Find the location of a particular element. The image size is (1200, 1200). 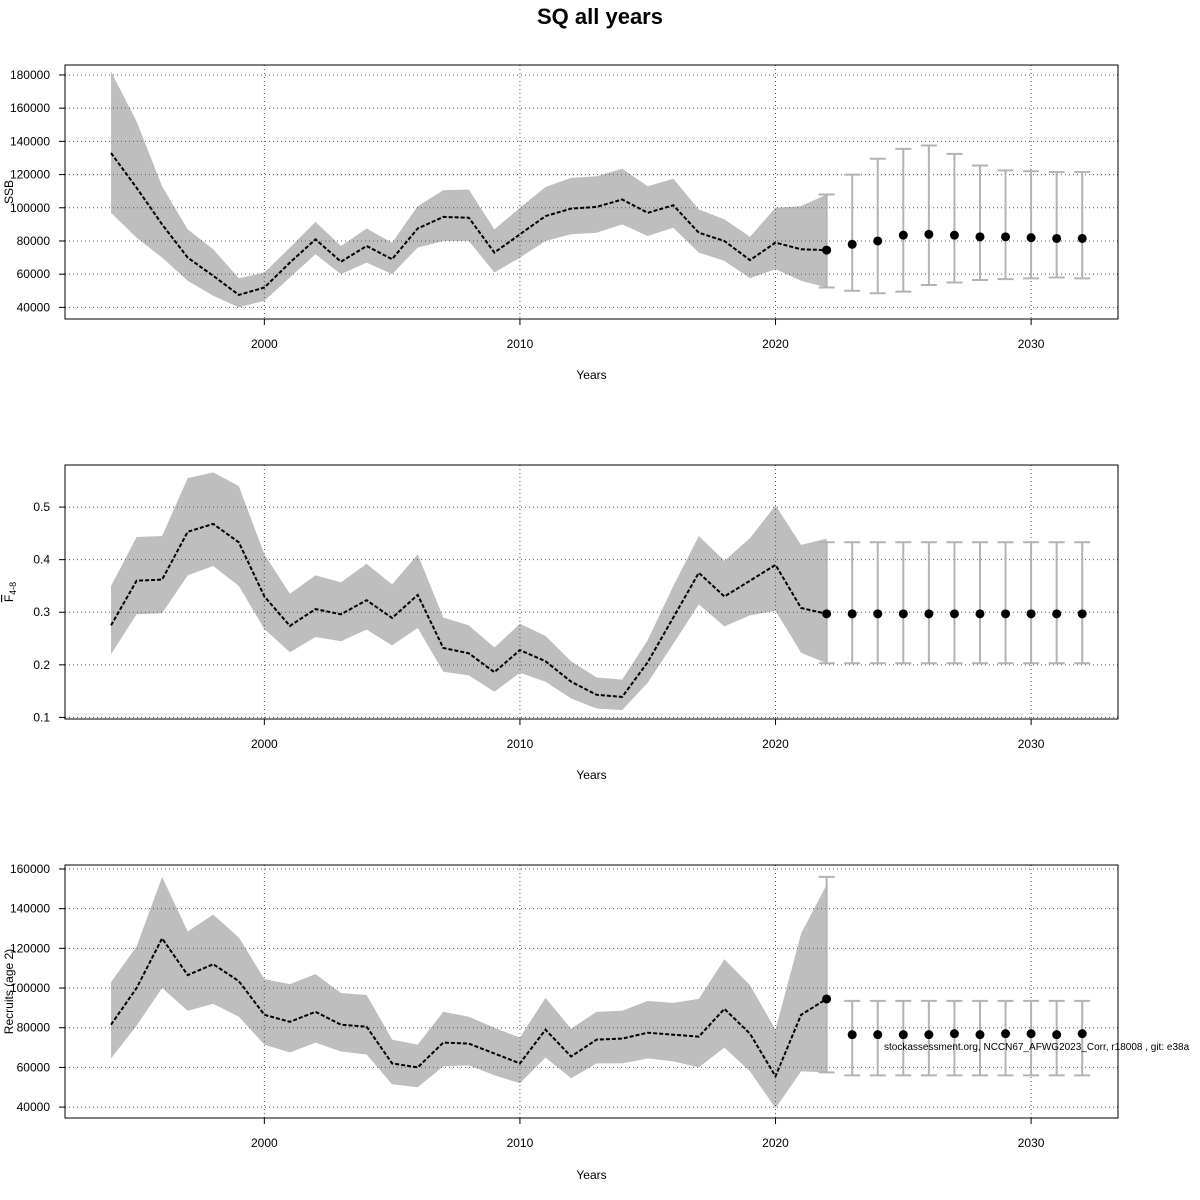

y-tick-label: 0.3 is located at coordinates (41, 612).